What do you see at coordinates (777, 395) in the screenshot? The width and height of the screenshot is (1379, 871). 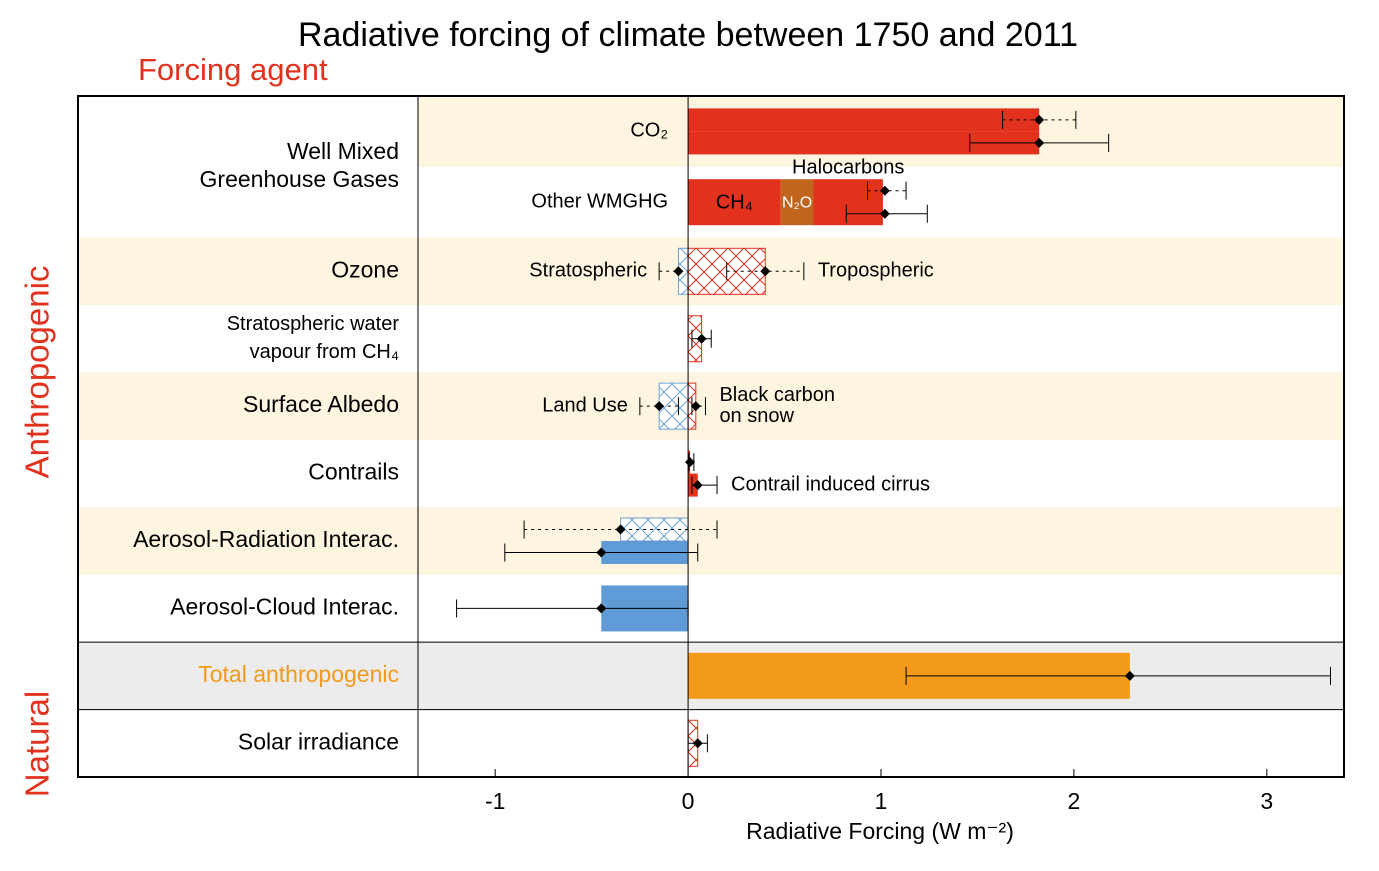 I see `entry-label: Black carbon` at bounding box center [777, 395].